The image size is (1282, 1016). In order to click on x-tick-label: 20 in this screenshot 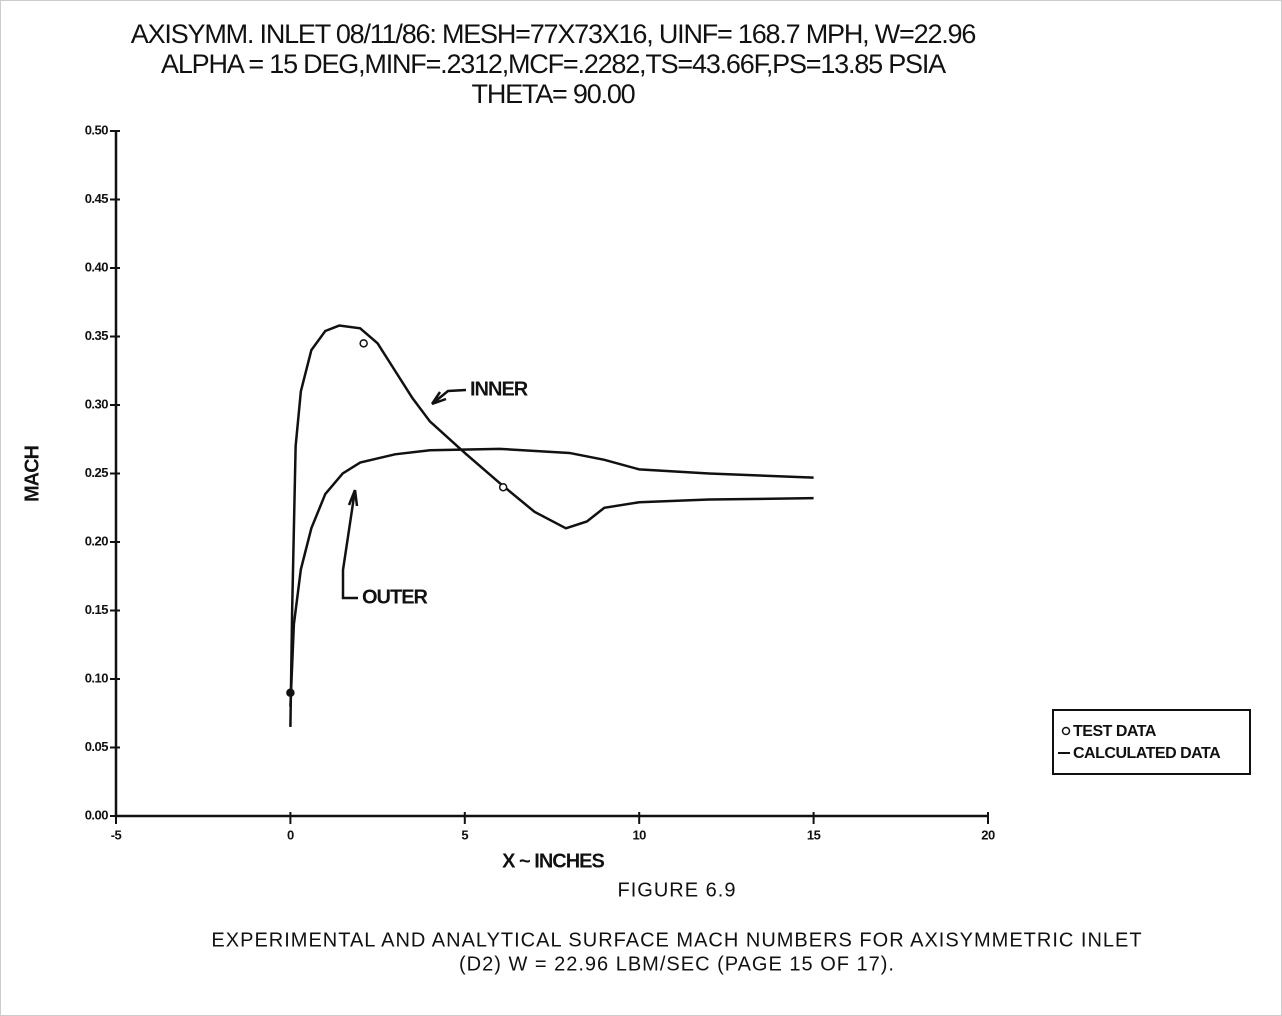, I will do `click(988, 834)`.